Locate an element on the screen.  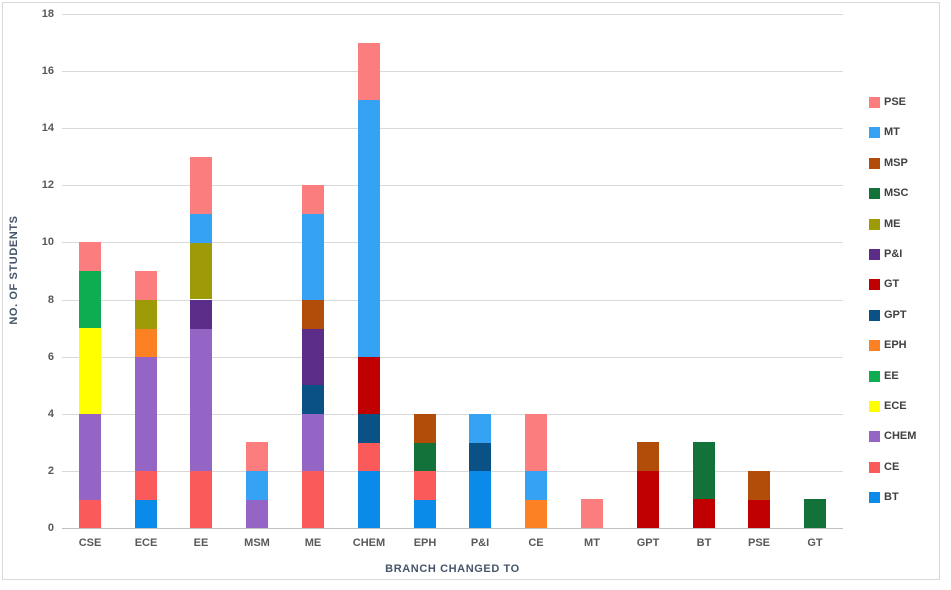
legend-label: MSC is located at coordinates (896, 192).